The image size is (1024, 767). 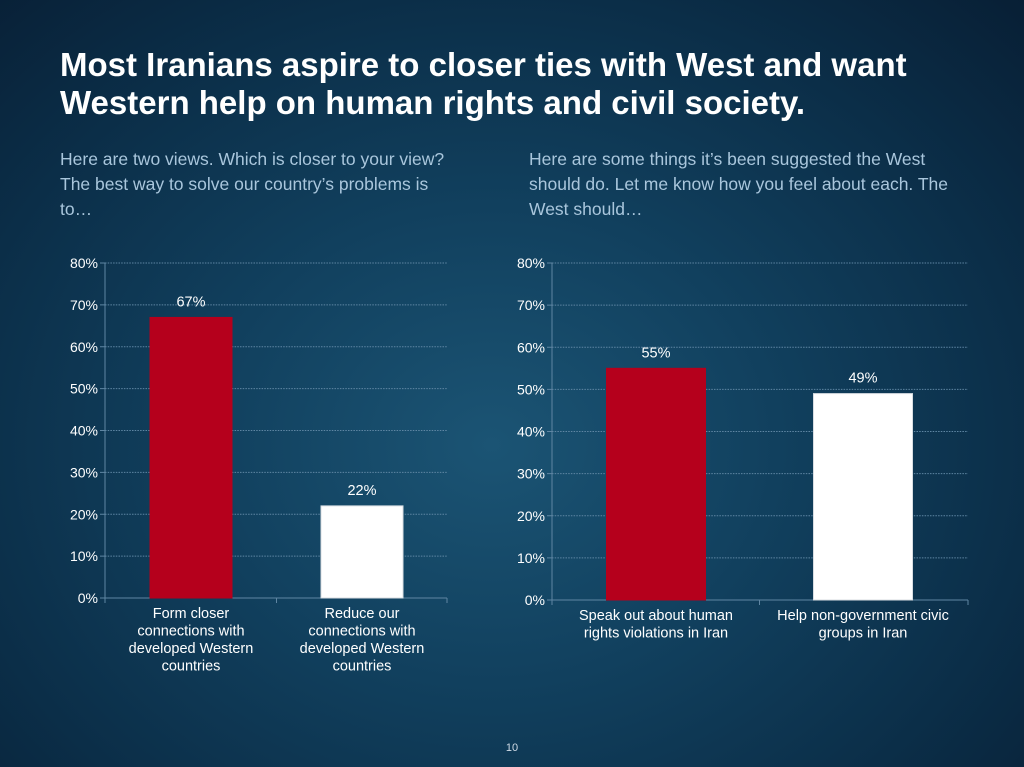 What do you see at coordinates (531, 263) in the screenshot?
I see `chart2-y-tick-label: 80%` at bounding box center [531, 263].